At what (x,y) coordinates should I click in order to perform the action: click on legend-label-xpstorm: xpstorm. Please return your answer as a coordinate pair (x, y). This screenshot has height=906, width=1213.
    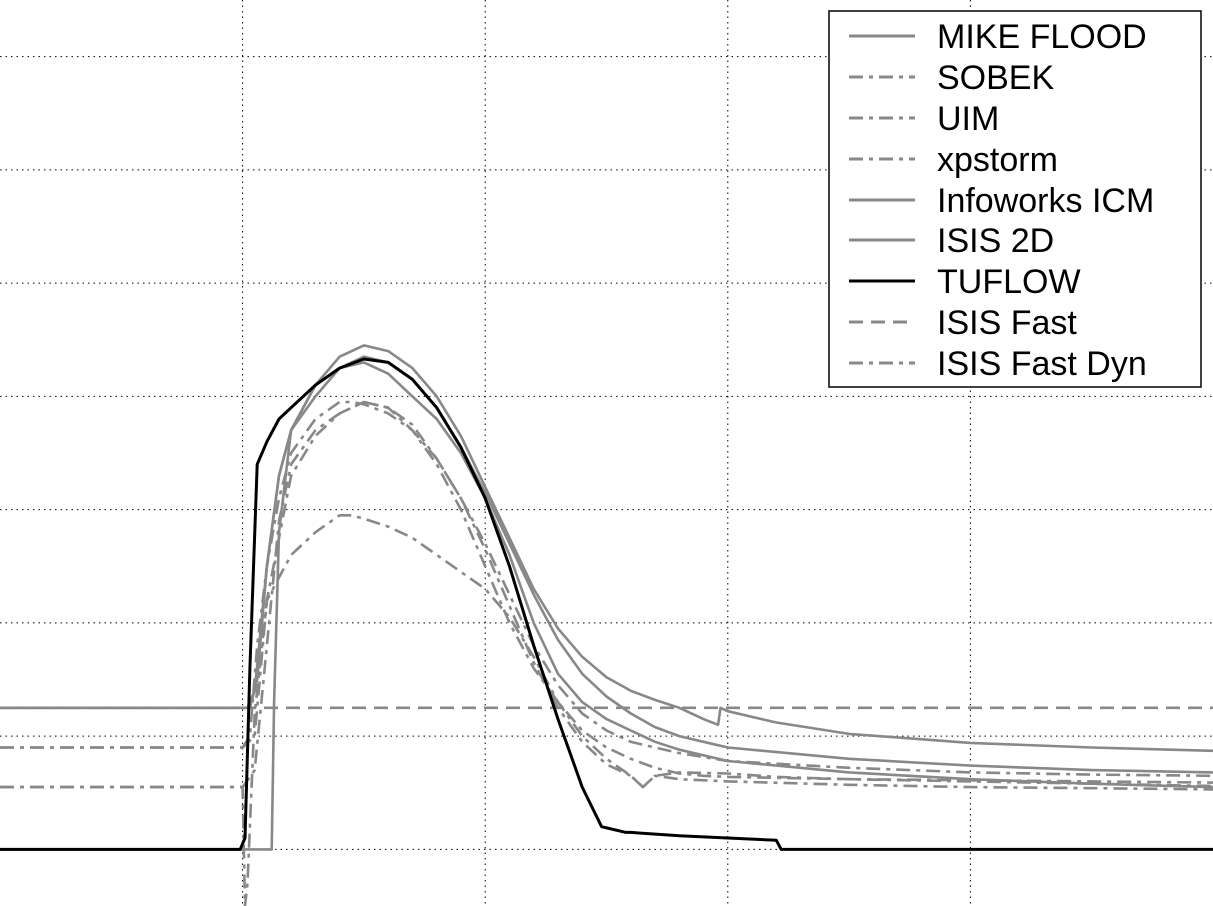
    Looking at the image, I should click on (997, 160).